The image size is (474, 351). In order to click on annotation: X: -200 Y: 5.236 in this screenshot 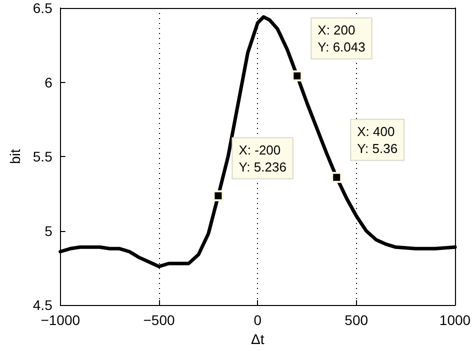, I will do `click(262, 158)`.